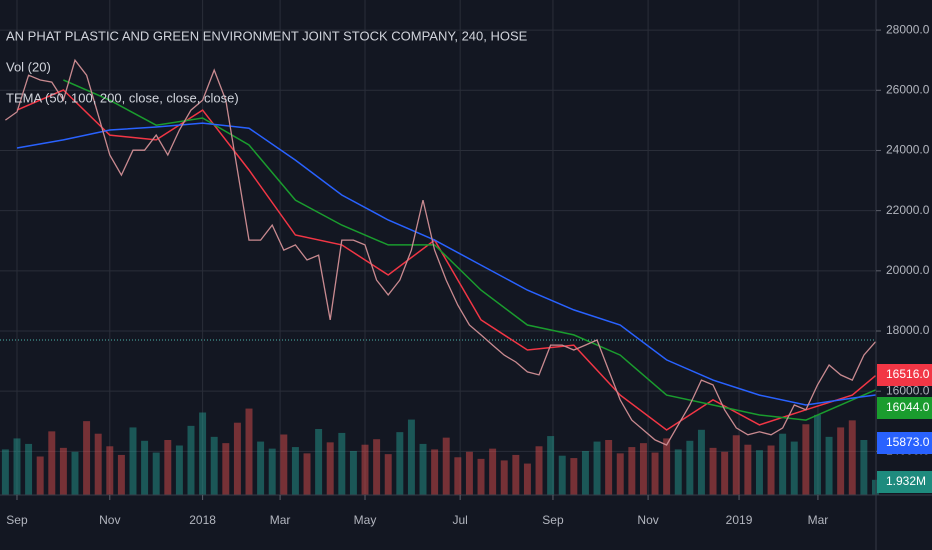 This screenshot has width=932, height=550. I want to click on y-tick-label: 26000.0, so click(908, 89).